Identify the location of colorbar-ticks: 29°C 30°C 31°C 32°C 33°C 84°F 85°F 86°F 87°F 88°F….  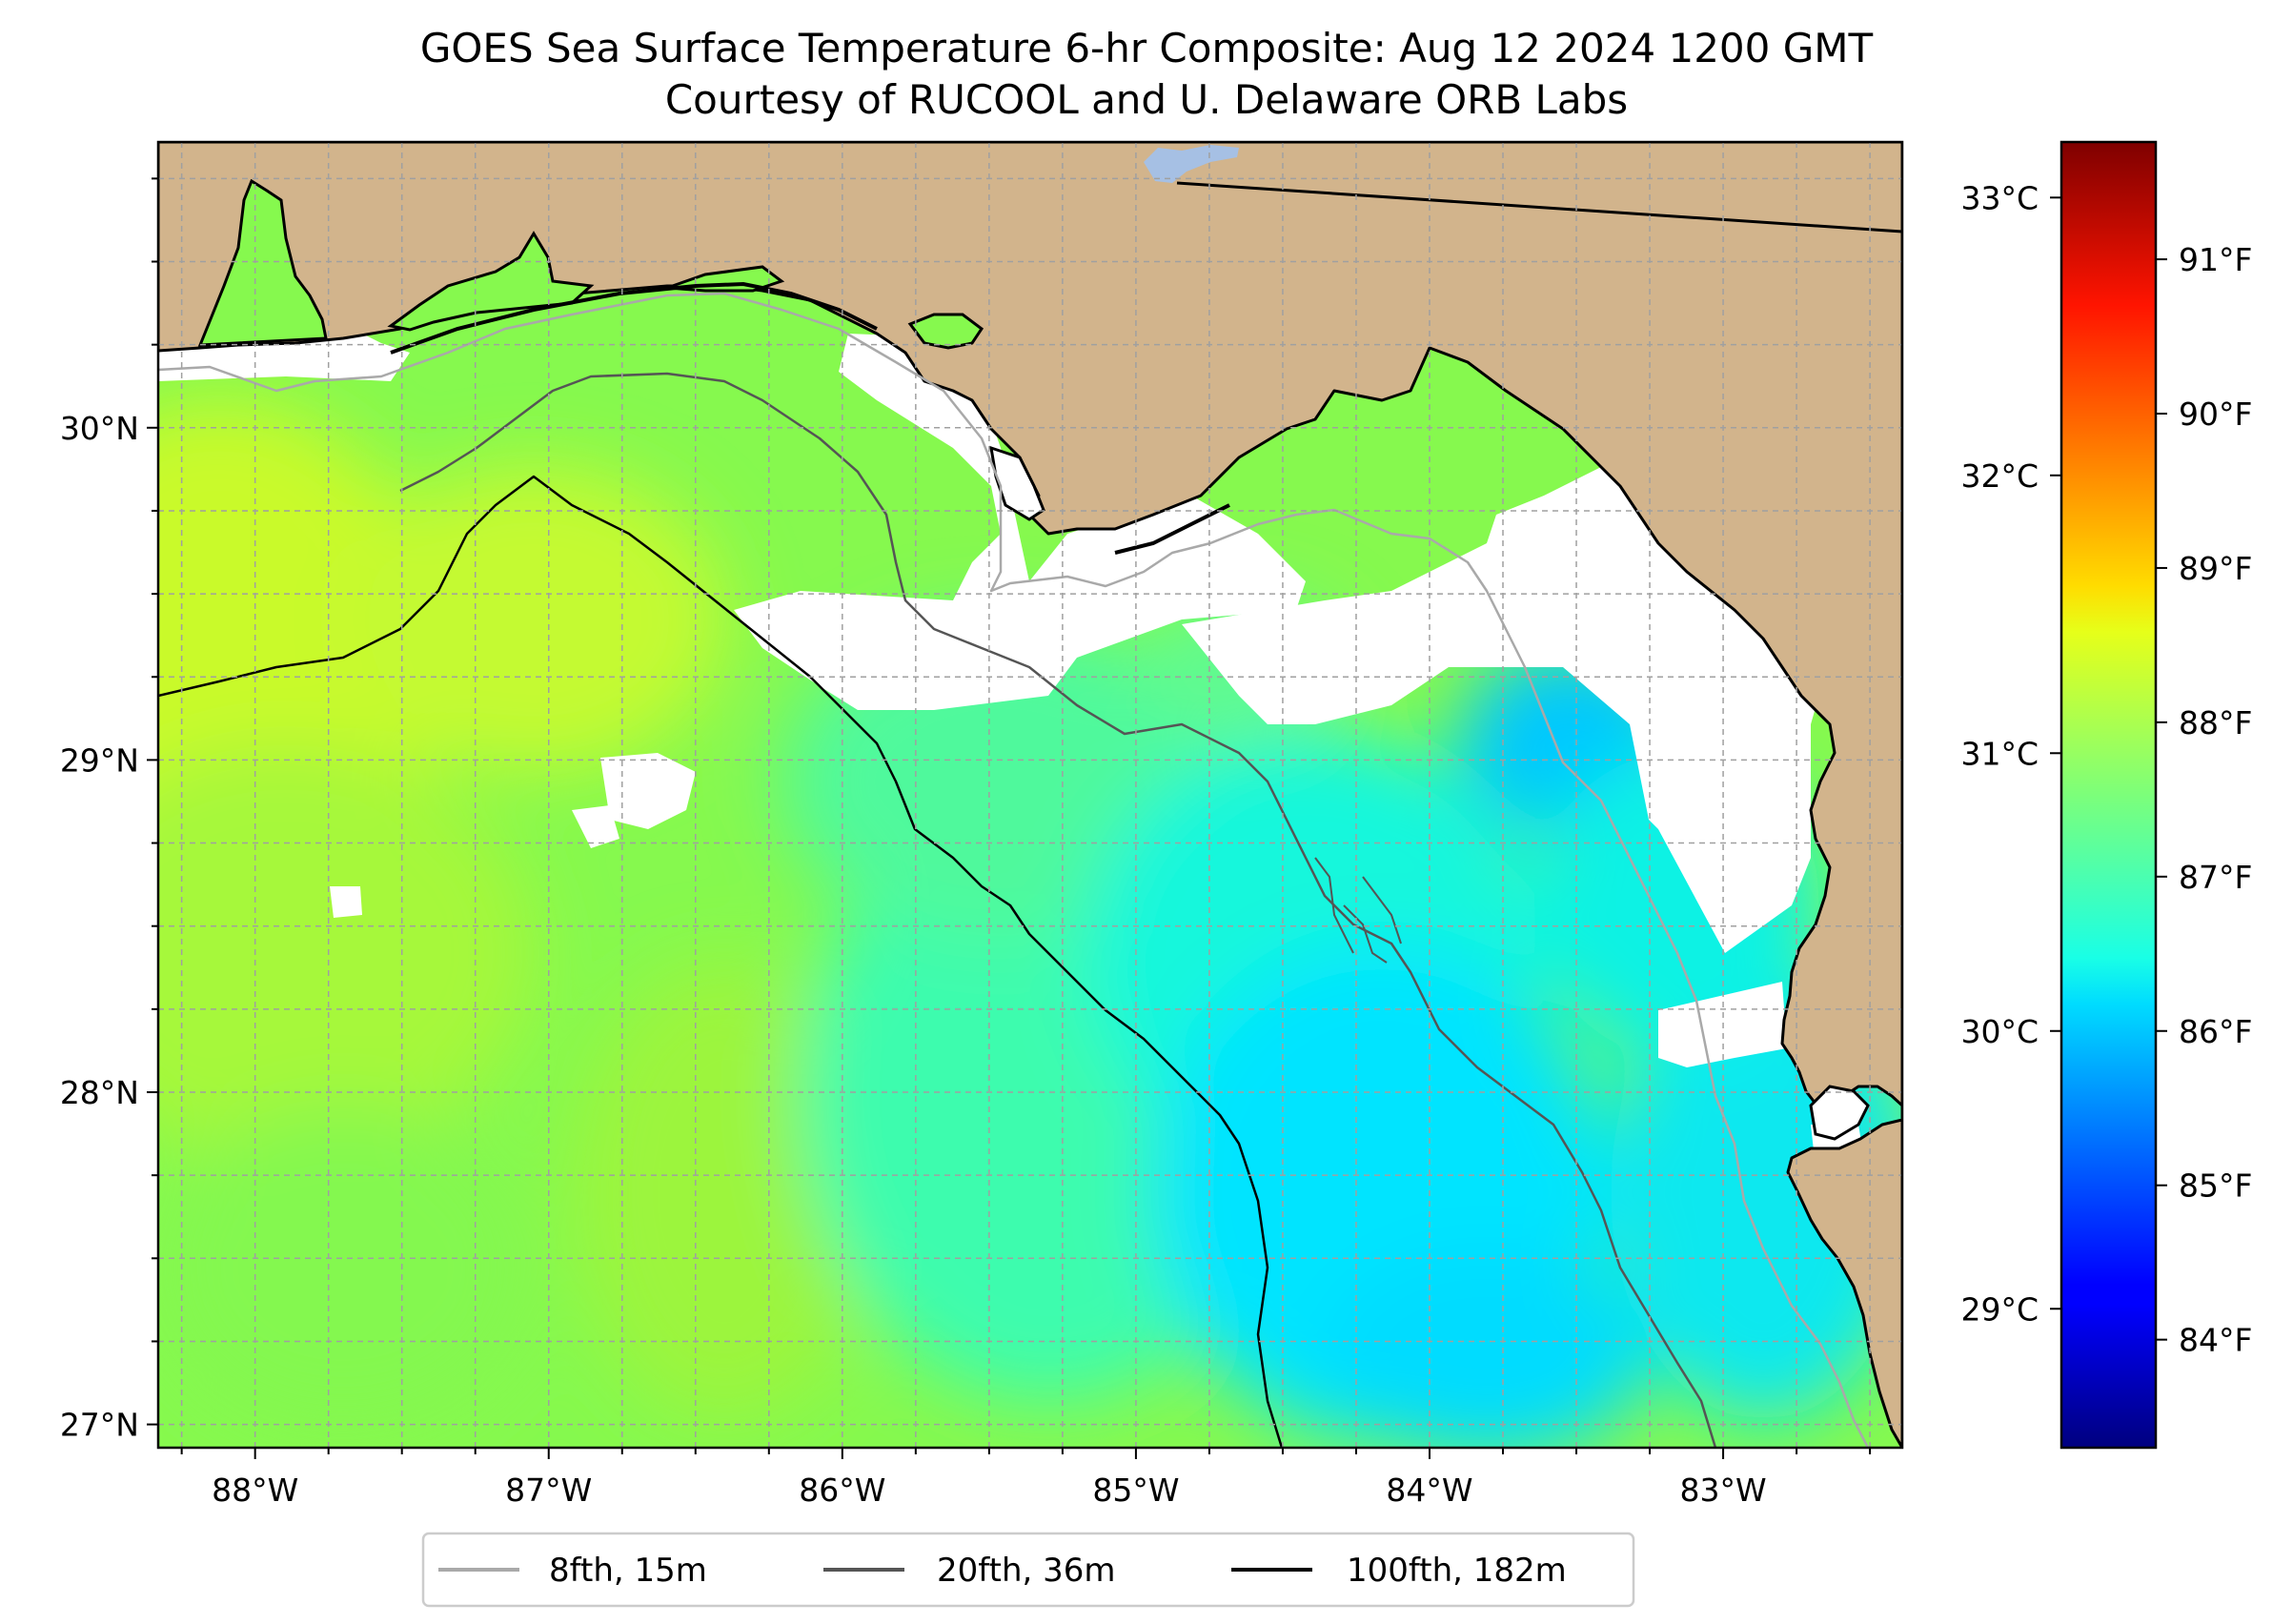
(2106, 768).